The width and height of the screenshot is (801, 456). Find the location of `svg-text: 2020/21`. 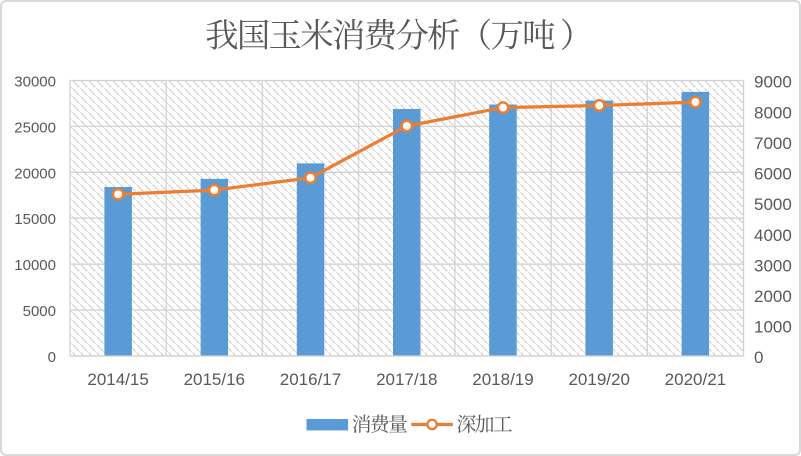

svg-text: 2020/21 is located at coordinates (695, 379).